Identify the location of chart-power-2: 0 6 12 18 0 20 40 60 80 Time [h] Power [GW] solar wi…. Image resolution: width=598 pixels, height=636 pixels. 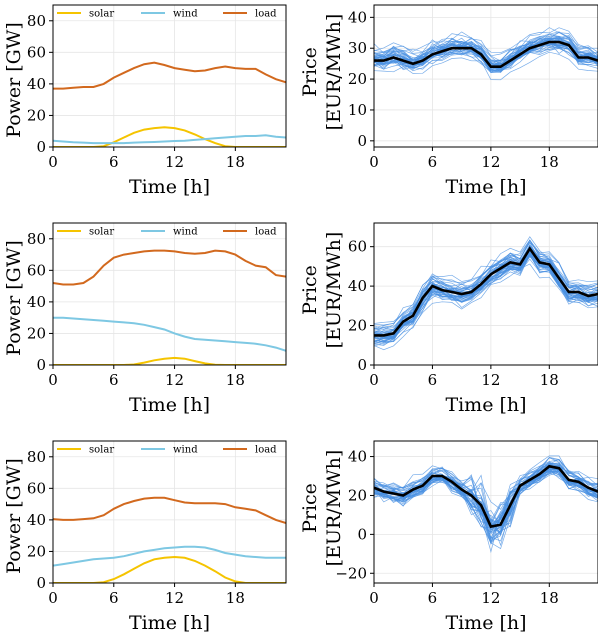
(145, 319).